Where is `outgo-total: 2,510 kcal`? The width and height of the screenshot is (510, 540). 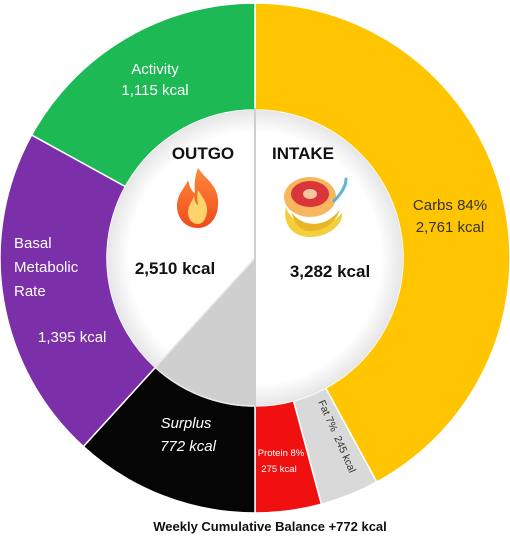
outgo-total: 2,510 kcal is located at coordinates (175, 268).